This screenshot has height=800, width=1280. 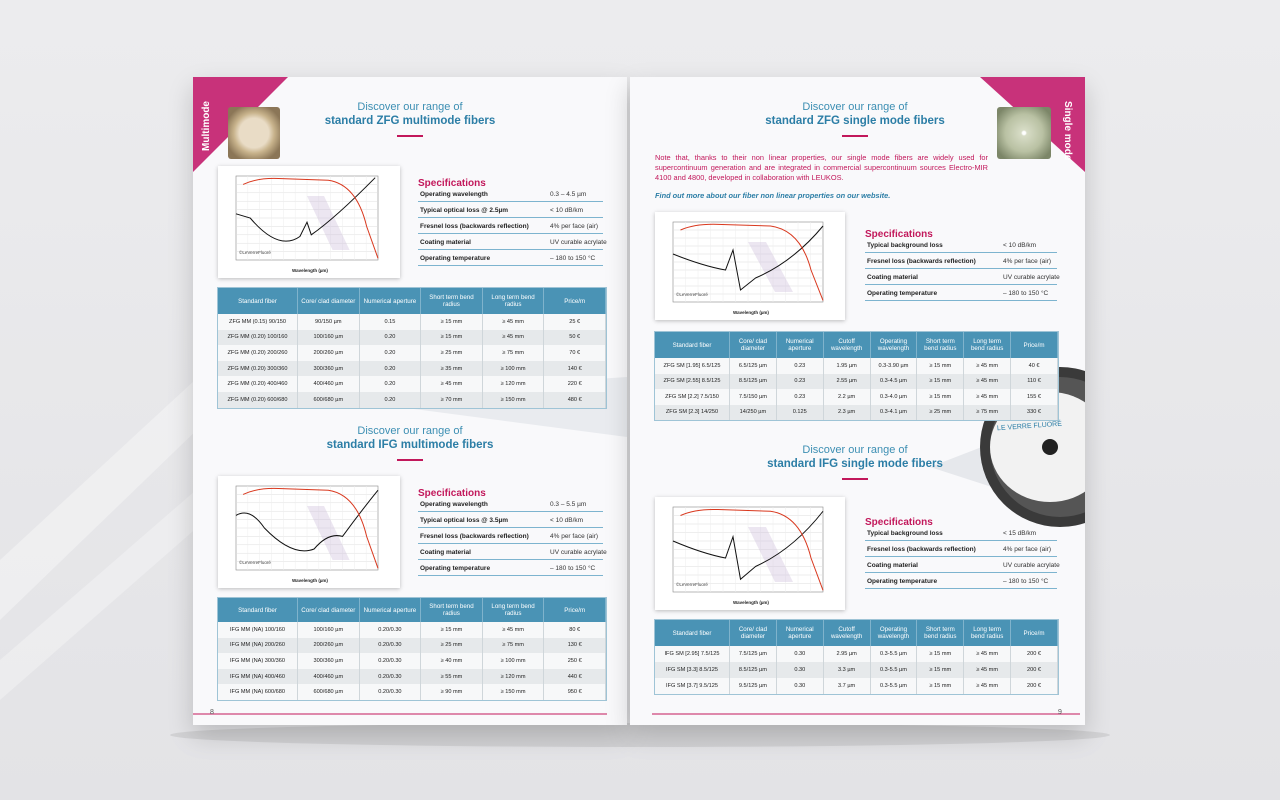 What do you see at coordinates (310, 270) in the screenshot?
I see `graph-x-label: Wavelength (µm)` at bounding box center [310, 270].